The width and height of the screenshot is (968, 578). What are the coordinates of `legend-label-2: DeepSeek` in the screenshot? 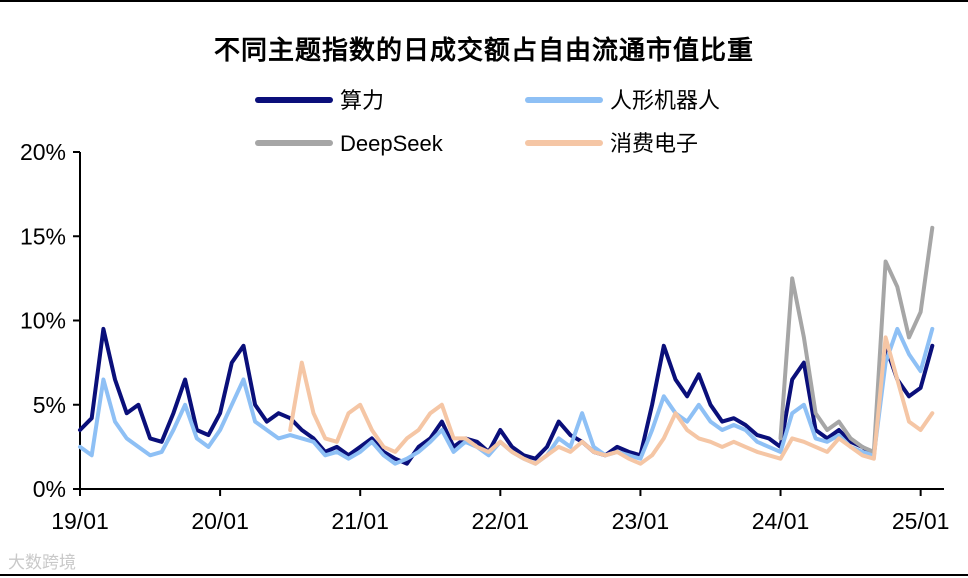 It's located at (392, 143).